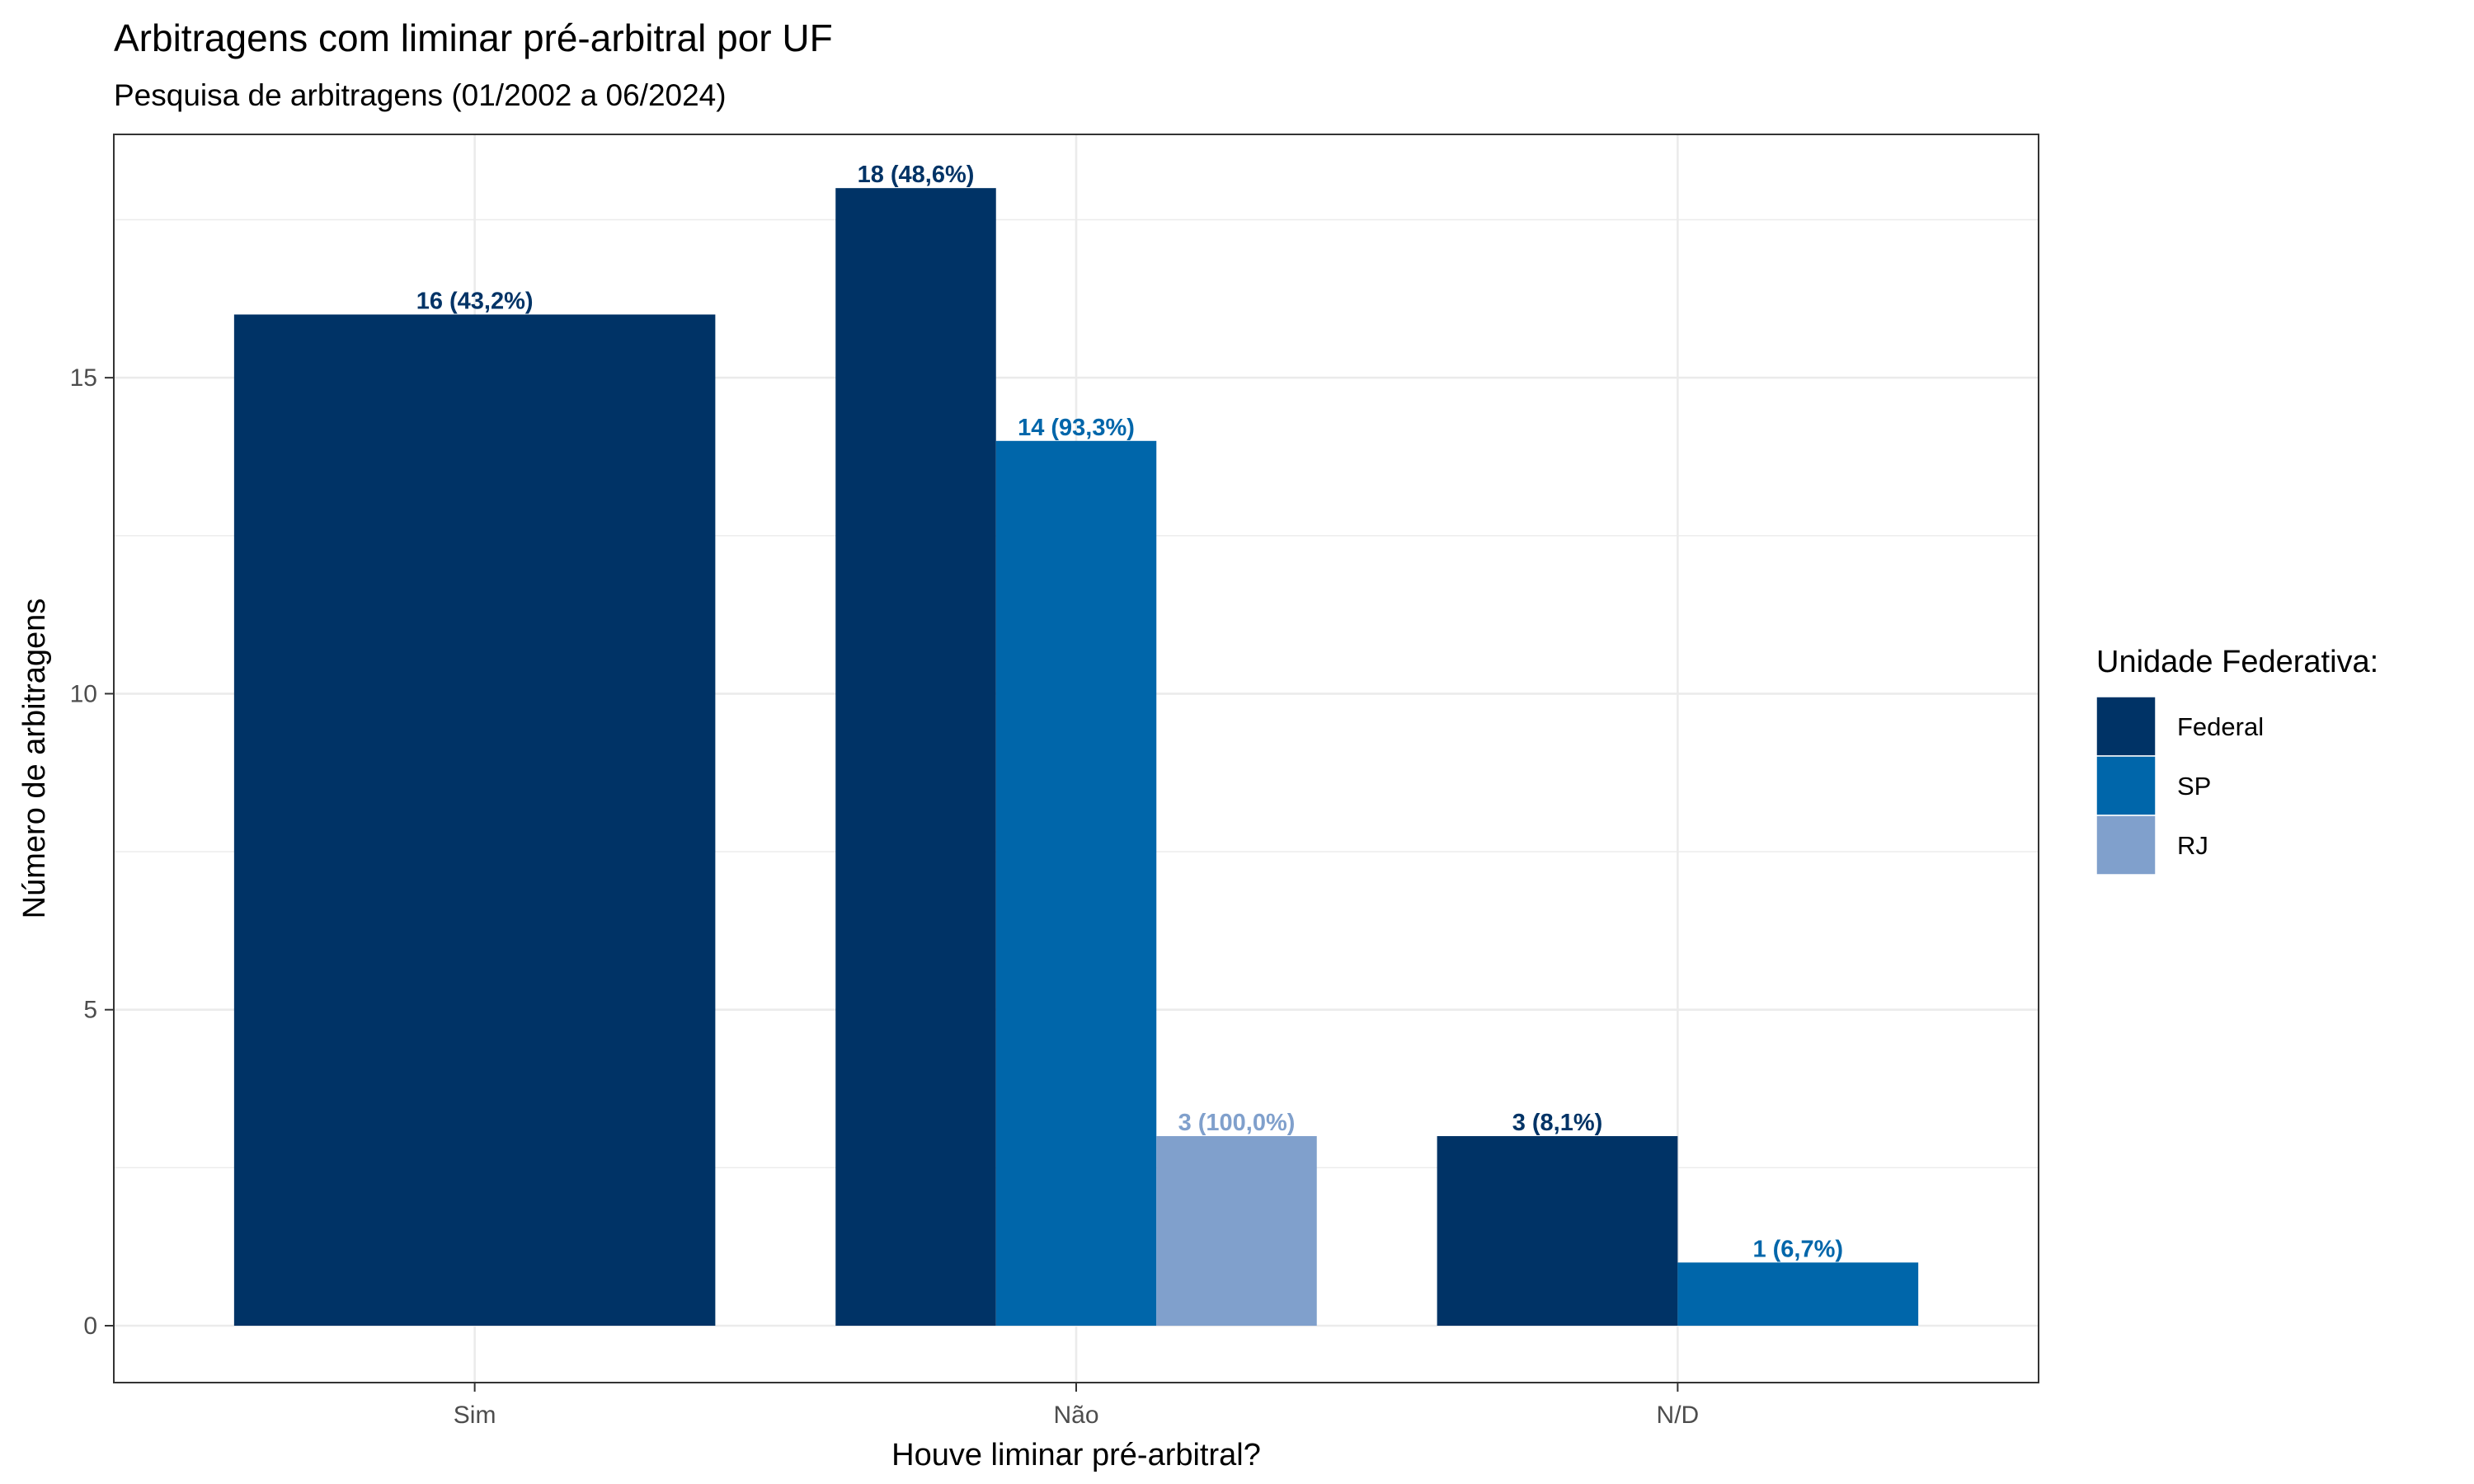  What do you see at coordinates (90, 1326) in the screenshot?
I see `y-tick-label: 0` at bounding box center [90, 1326].